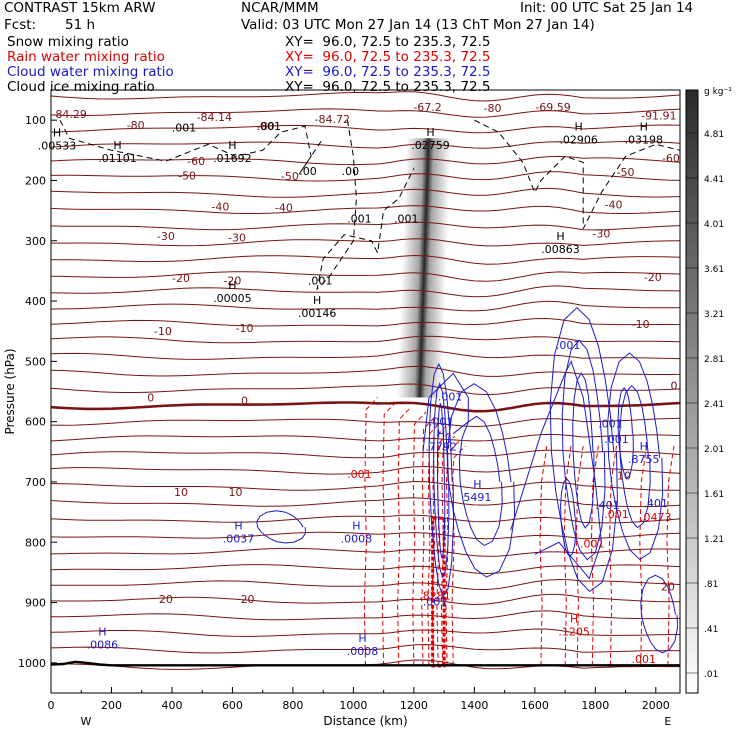  I want to click on y-tick-label: 600, so click(35, 422).